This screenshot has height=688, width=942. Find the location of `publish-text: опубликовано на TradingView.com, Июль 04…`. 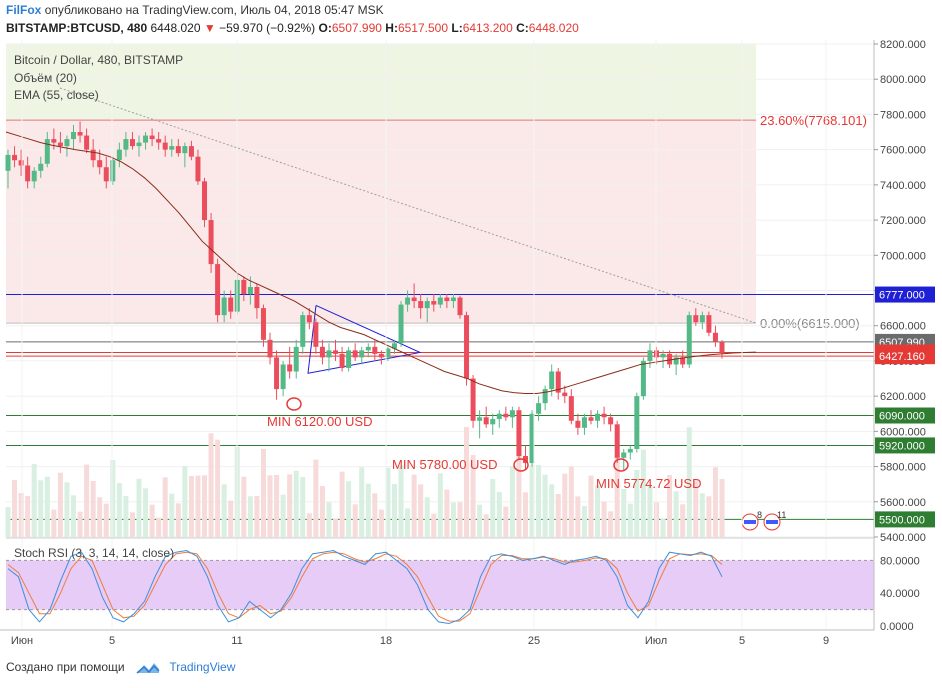

publish-text: опубликовано на TradingView.com, Июль 04… is located at coordinates (214, 10).